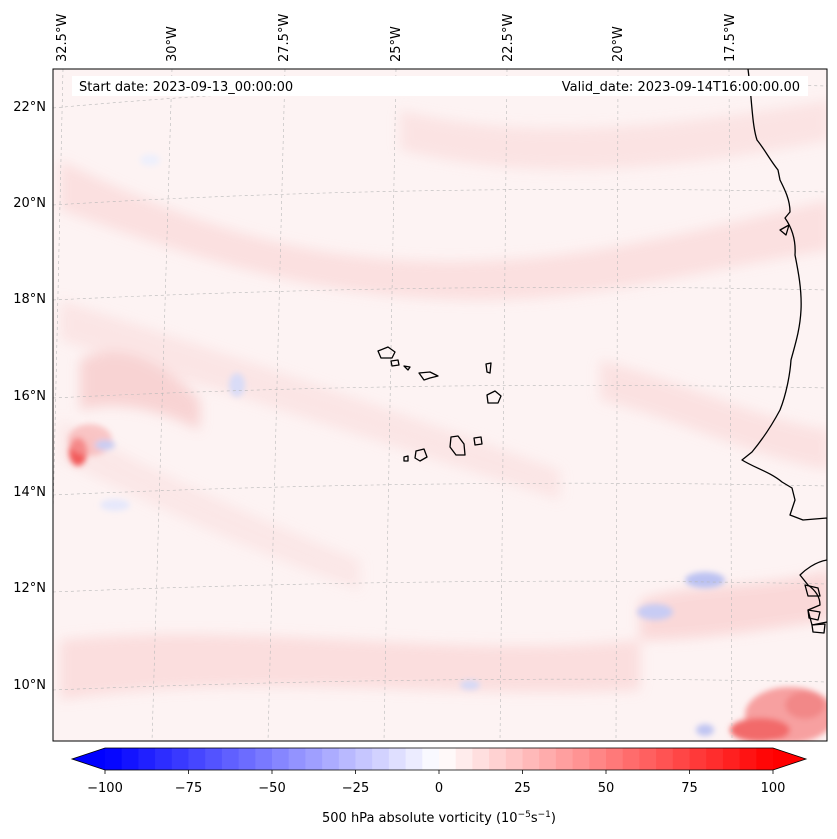 The width and height of the screenshot is (837, 839). What do you see at coordinates (818, 628) in the screenshot?
I see `island-bijagos-b` at bounding box center [818, 628].